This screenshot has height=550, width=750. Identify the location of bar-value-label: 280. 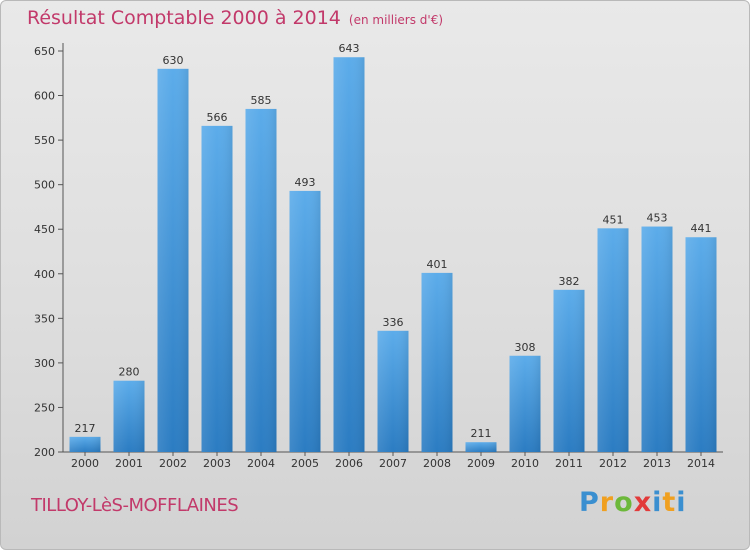
(129, 372).